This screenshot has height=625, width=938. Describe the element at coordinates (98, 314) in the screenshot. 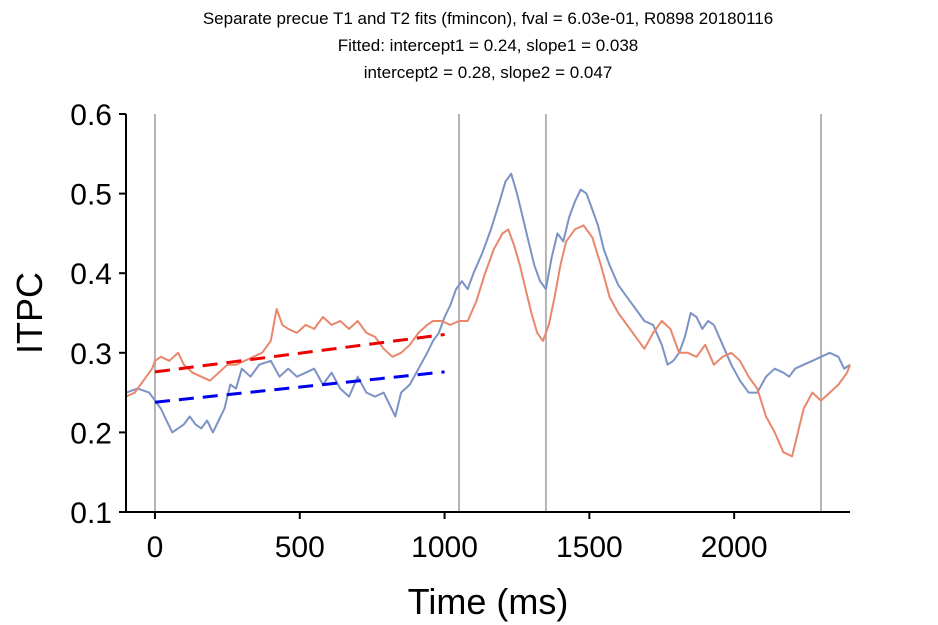

I see `y-axis-ticks: 0.1 0.2 0.3 0.4 0.5 0.6` at that location.